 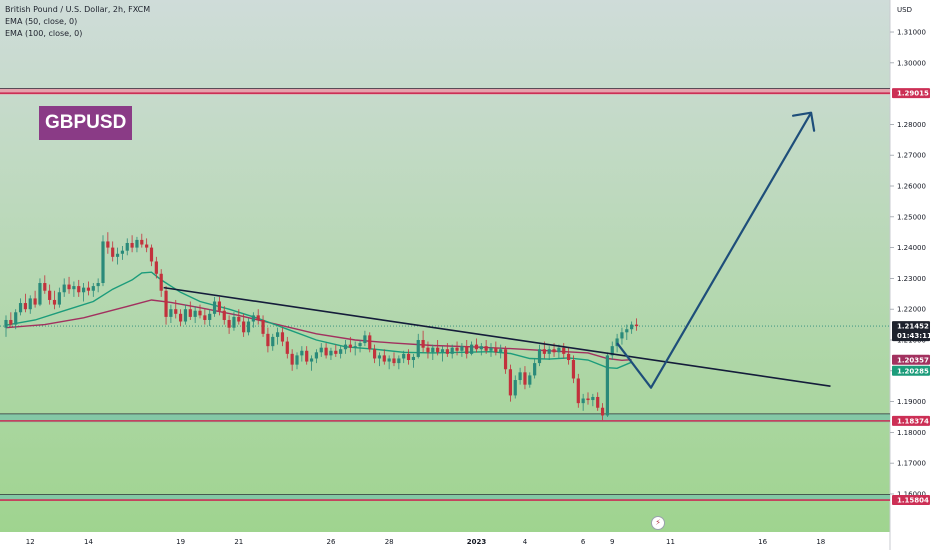 I want to click on price-badge, so click(x=911, y=359).